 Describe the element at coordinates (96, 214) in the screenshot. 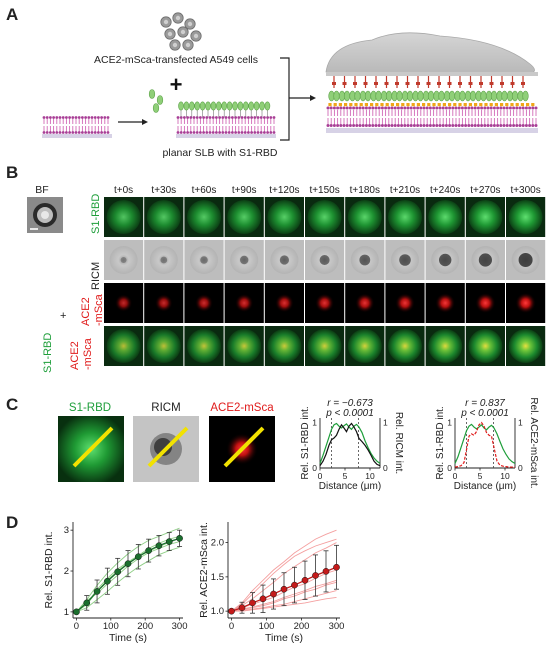

I see `svg-text: S1-RBD` at that location.